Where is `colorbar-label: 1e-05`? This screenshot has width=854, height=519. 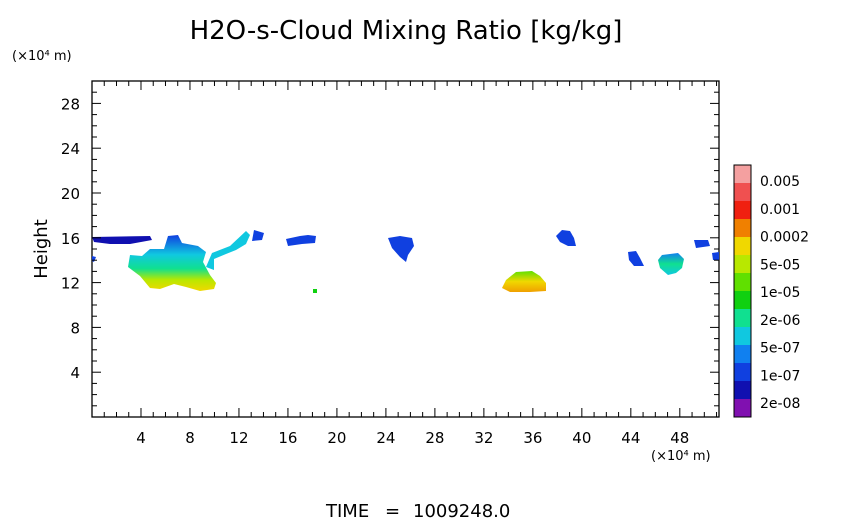 colorbar-label: 1e-05 is located at coordinates (780, 293).